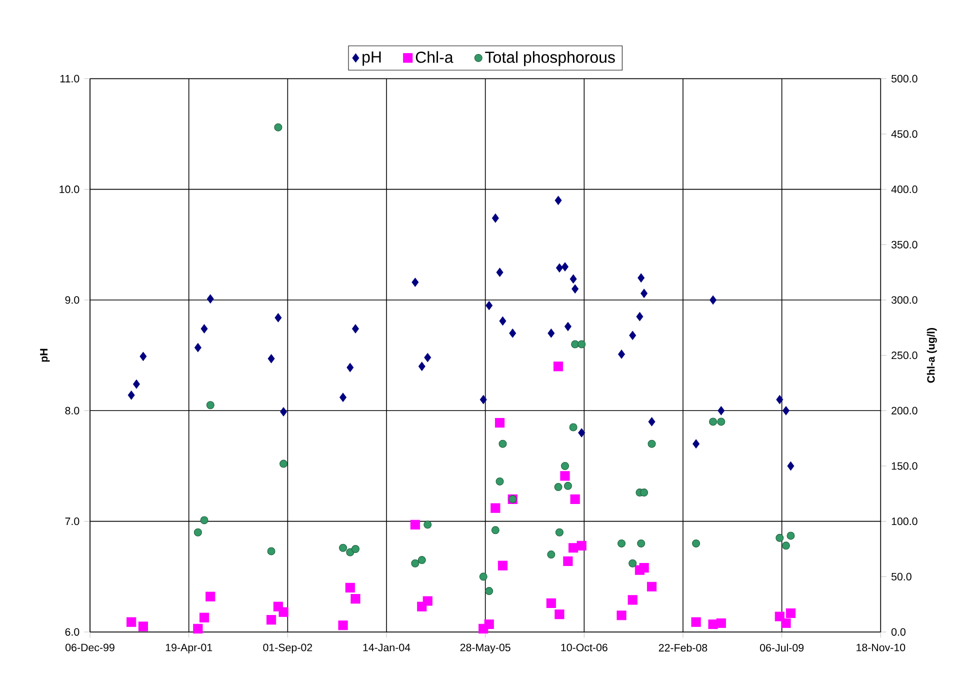  Describe the element at coordinates (898, 632) in the screenshot. I see `y2-tick-label: 0.0` at that location.